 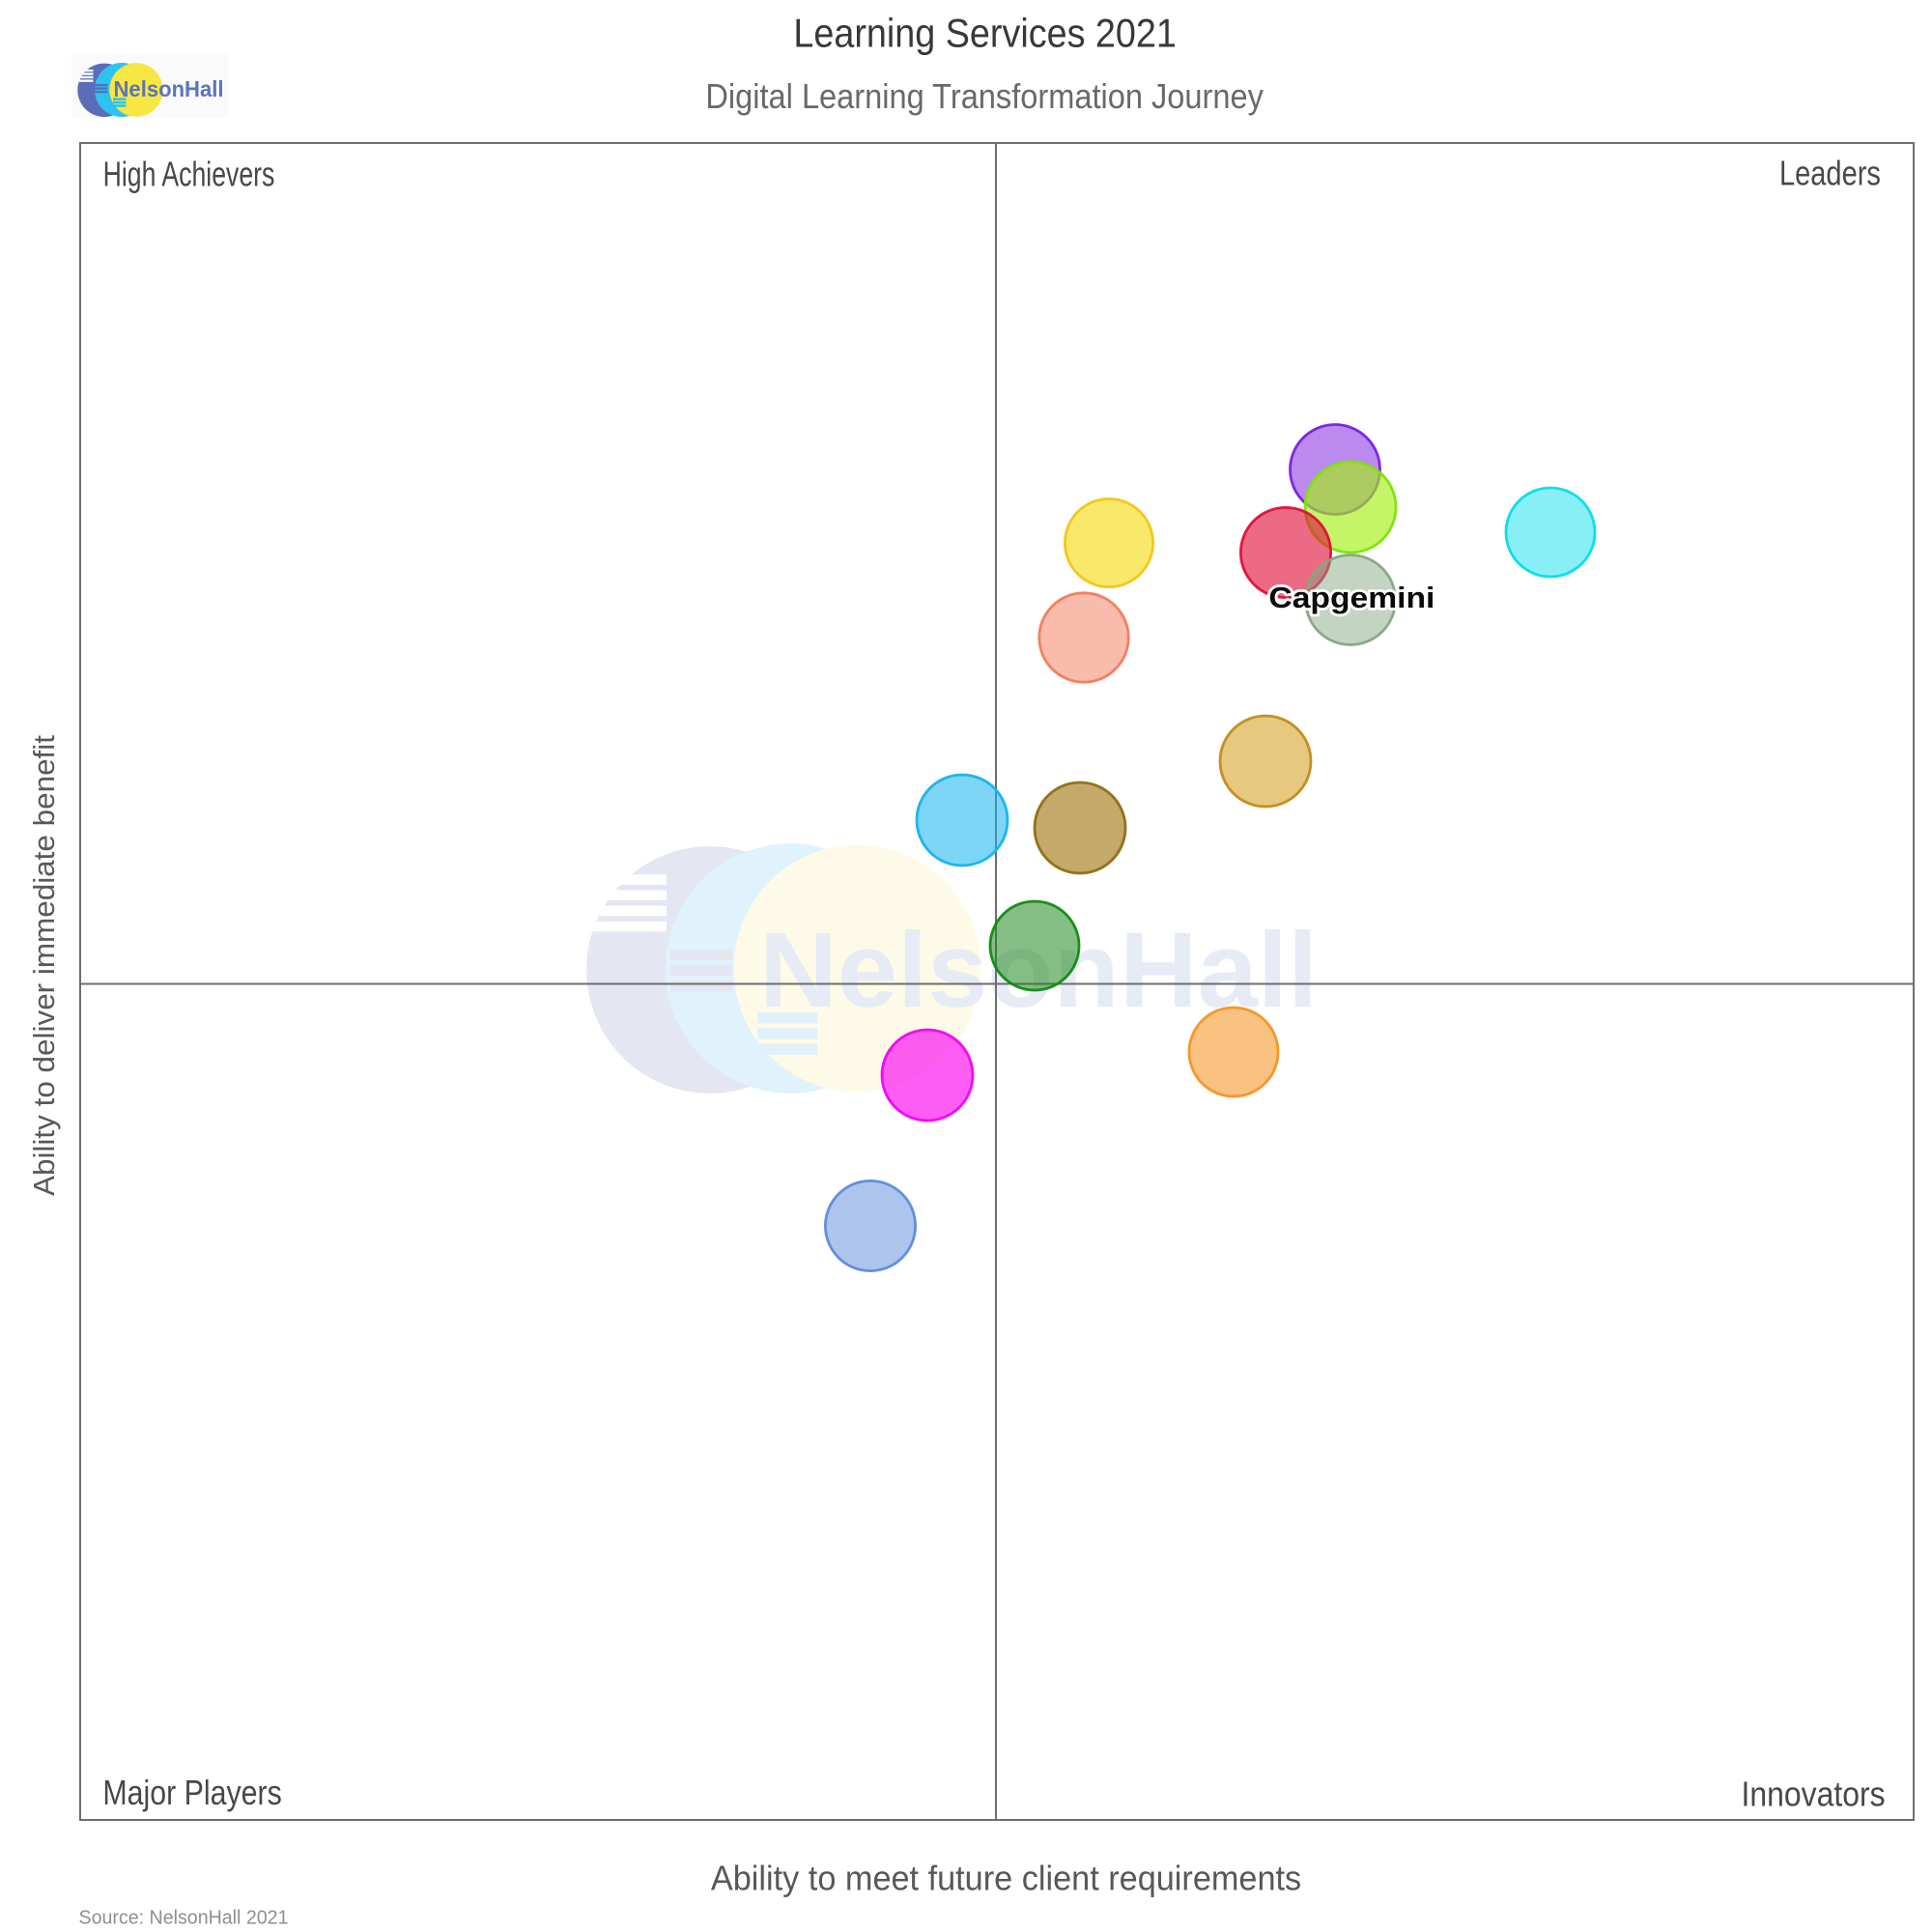 I want to click on svg-text: Leaders, so click(x=1830, y=173).